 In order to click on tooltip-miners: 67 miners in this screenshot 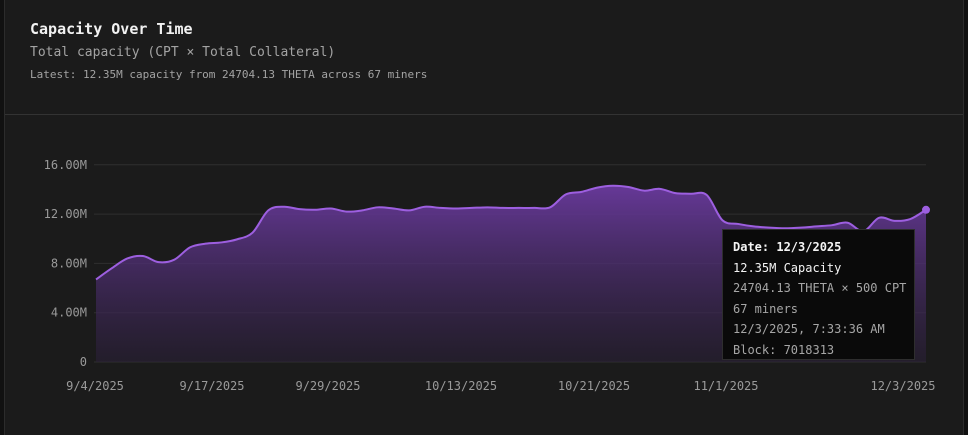, I will do `click(766, 308)`.